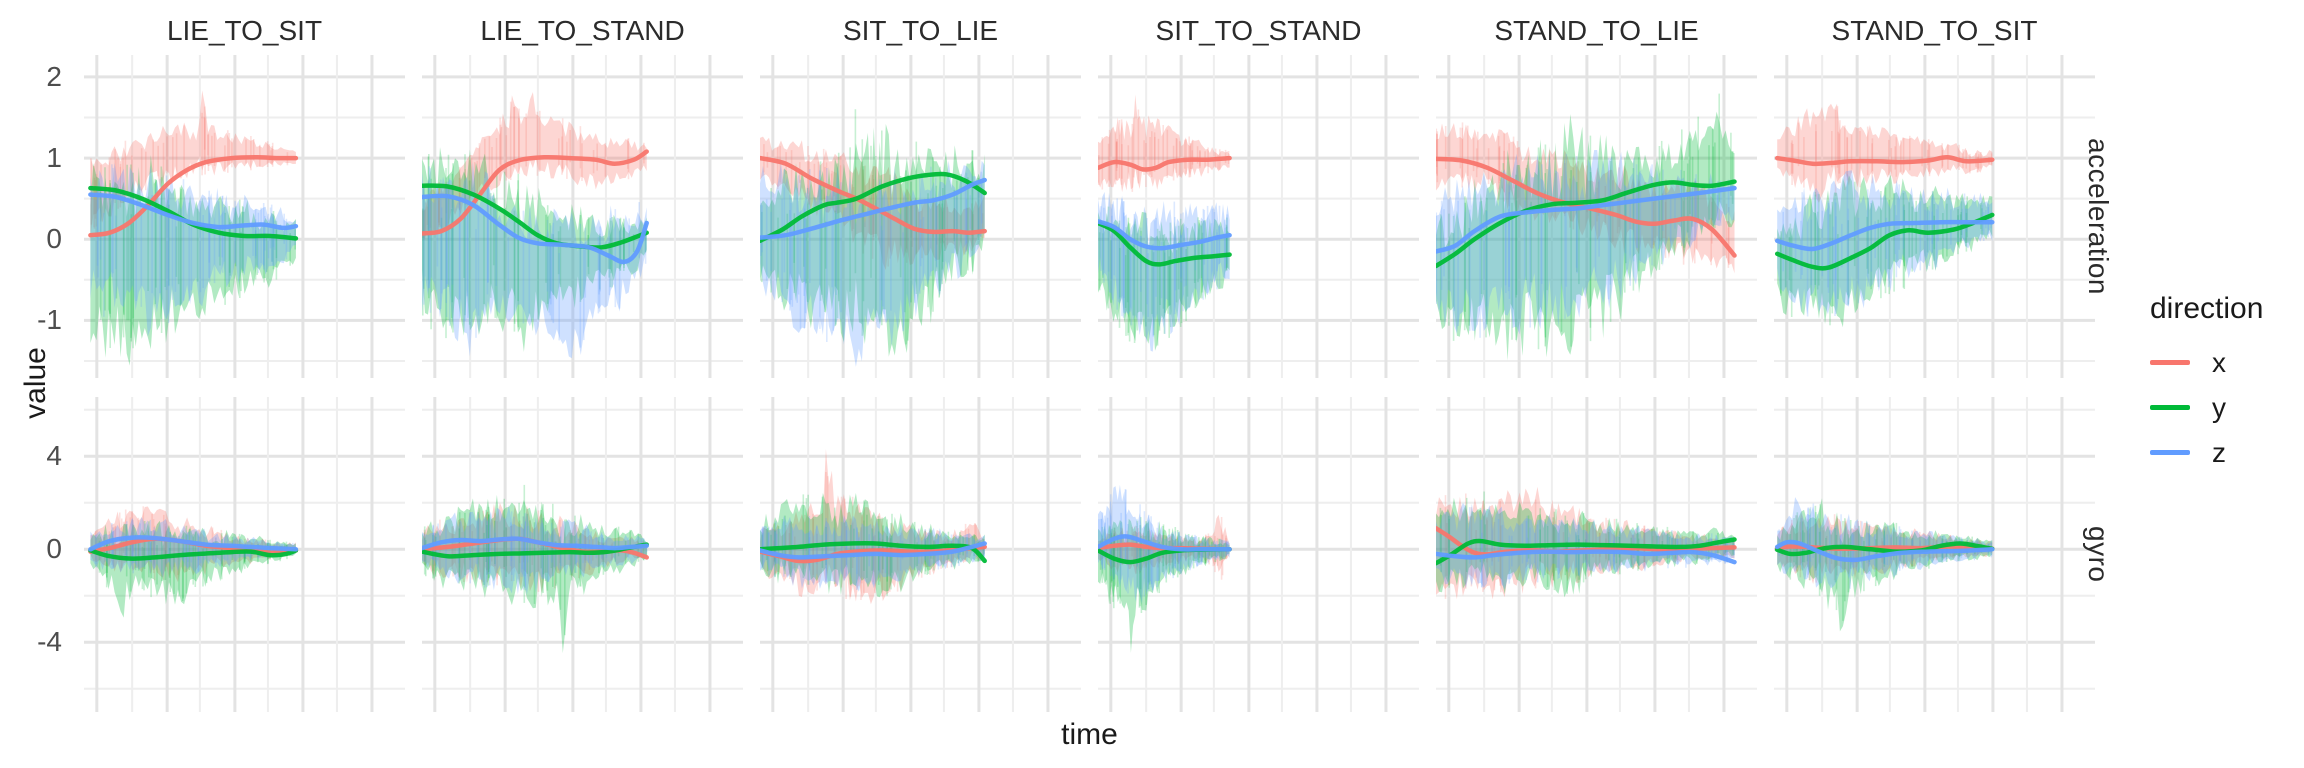 The image size is (2304, 768). I want to click on legend-key-line-y, so click(2170, 407).